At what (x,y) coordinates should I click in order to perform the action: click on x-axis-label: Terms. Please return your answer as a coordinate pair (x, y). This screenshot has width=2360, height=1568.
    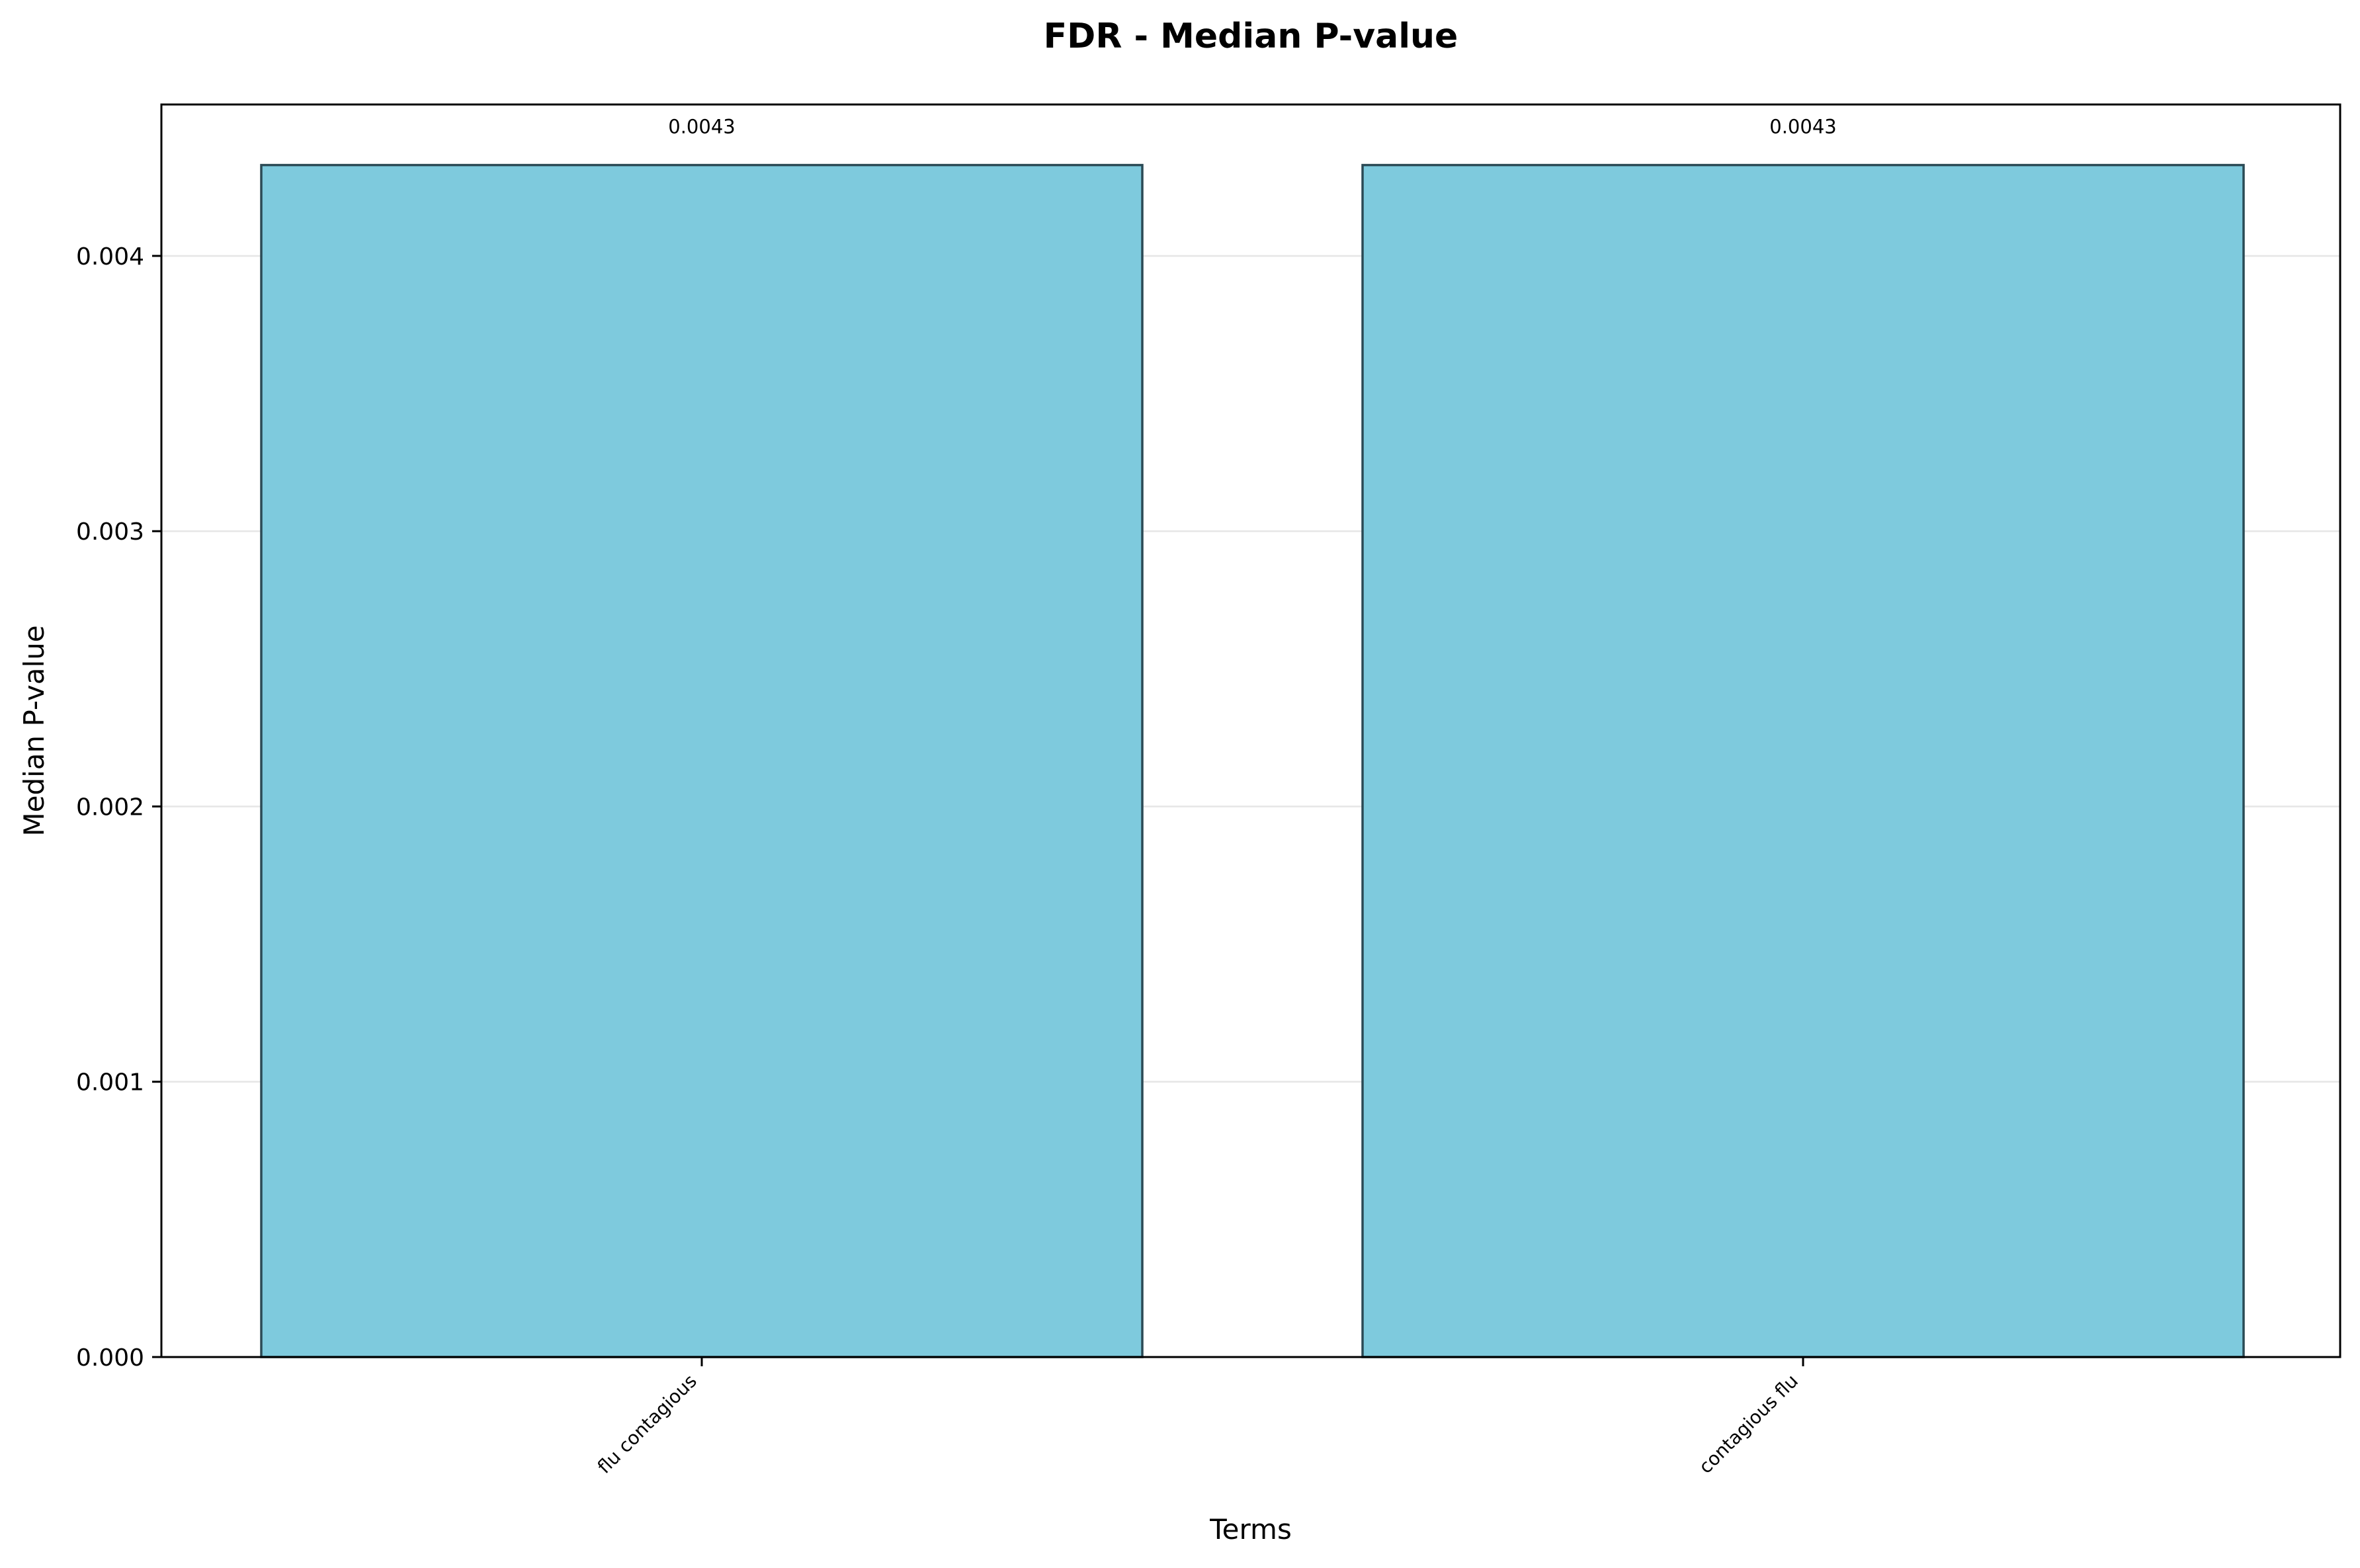
    Looking at the image, I should click on (1250, 1529).